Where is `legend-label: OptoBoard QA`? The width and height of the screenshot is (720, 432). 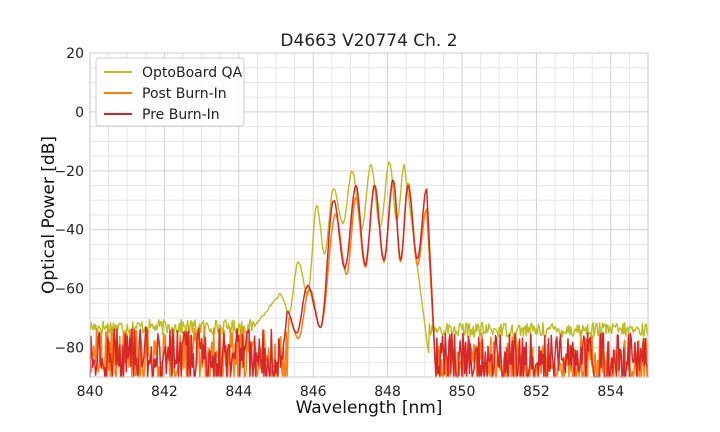 legend-label: OptoBoard QA is located at coordinates (192, 73).